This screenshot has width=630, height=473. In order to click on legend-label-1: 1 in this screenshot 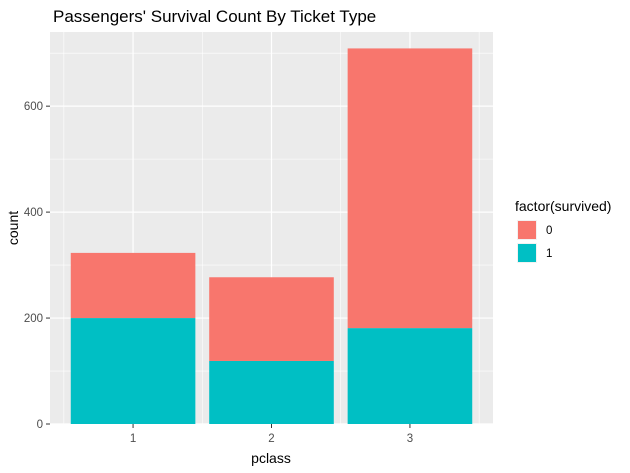, I will do `click(549, 254)`.